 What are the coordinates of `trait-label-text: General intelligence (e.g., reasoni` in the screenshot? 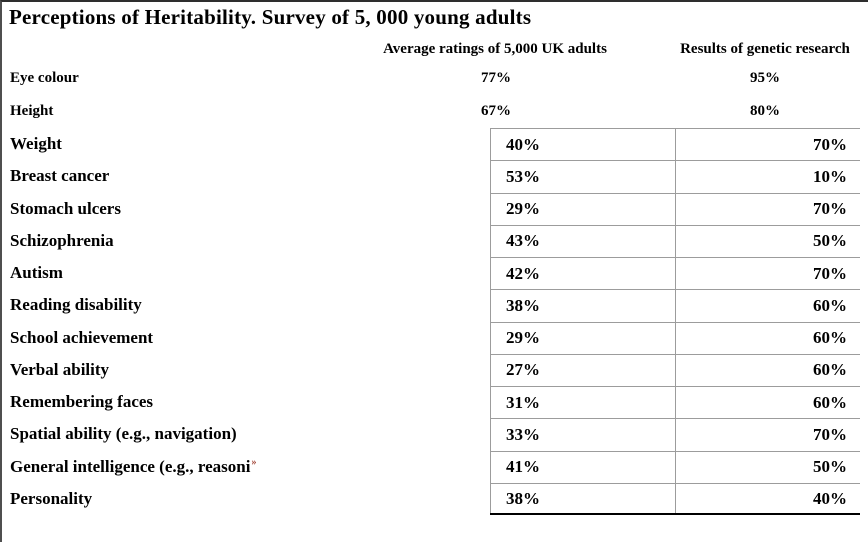 It's located at (130, 466).